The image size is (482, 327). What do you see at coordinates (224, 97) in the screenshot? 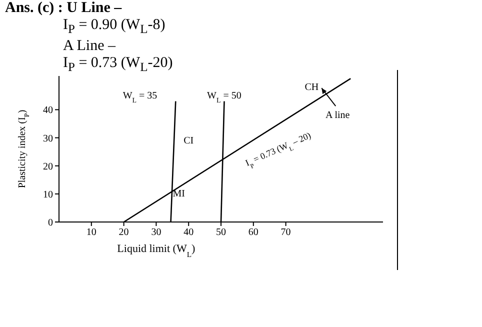
I see `annotation: W$_{L}$ = 50` at bounding box center [224, 97].